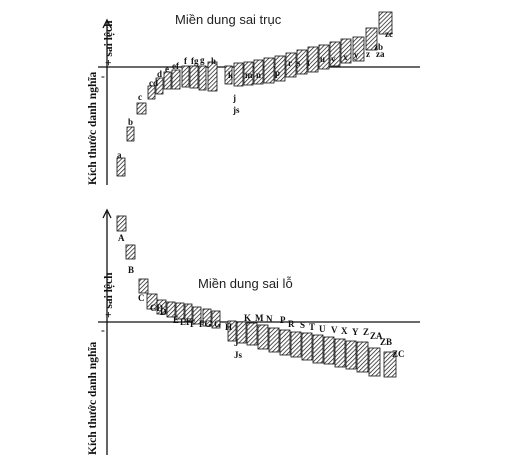 Image resolution: width=505 pixels, height=469 pixels. Describe the element at coordinates (355, 332) in the screenshot. I see `hole-bar-label-y: Y` at that location.